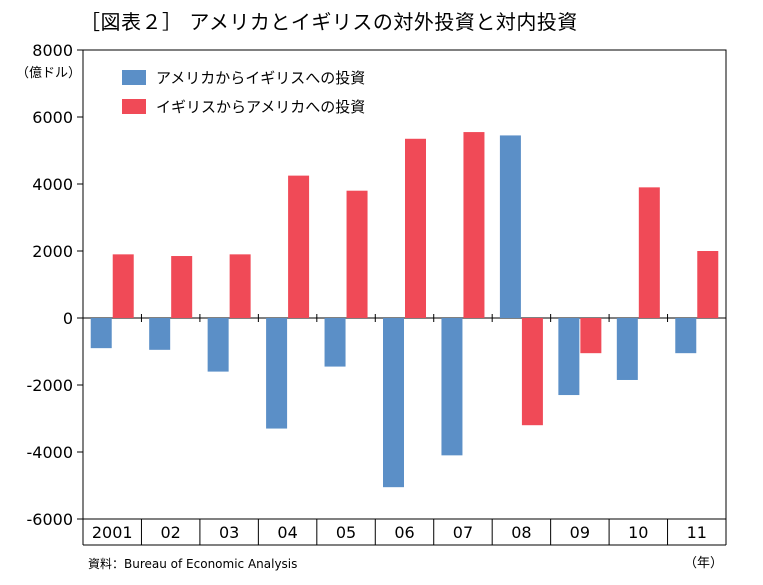 Image resolution: width=763 pixels, height=585 pixels. I want to click on x-tick-label: 08, so click(521, 532).